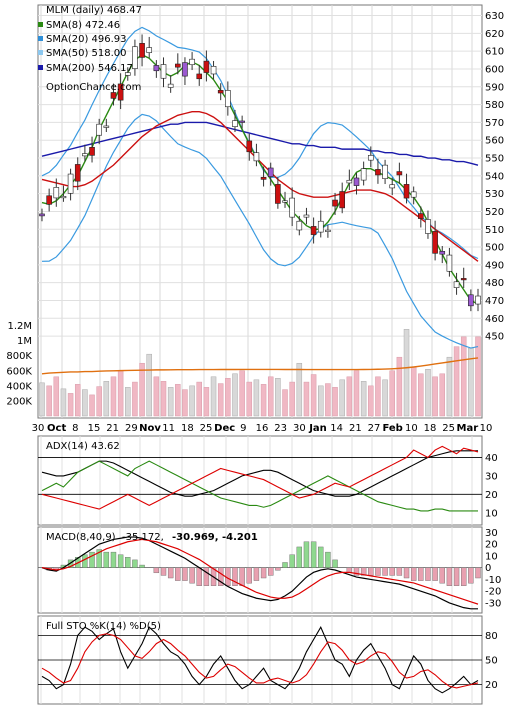  I want to click on price-tick-label: 620, so click(494, 34).